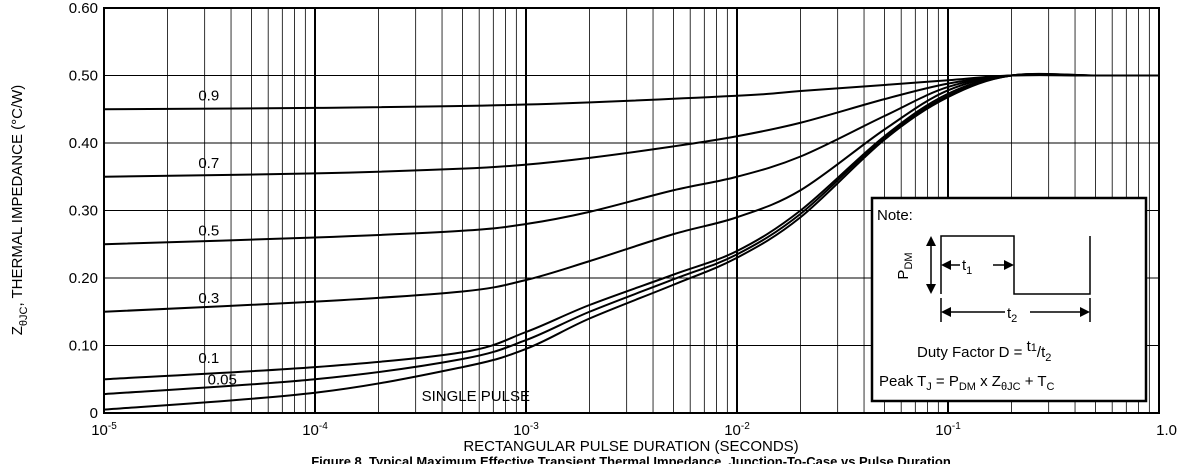 The height and width of the screenshot is (464, 1178). I want to click on pdm-arrow-down, so click(931, 289).